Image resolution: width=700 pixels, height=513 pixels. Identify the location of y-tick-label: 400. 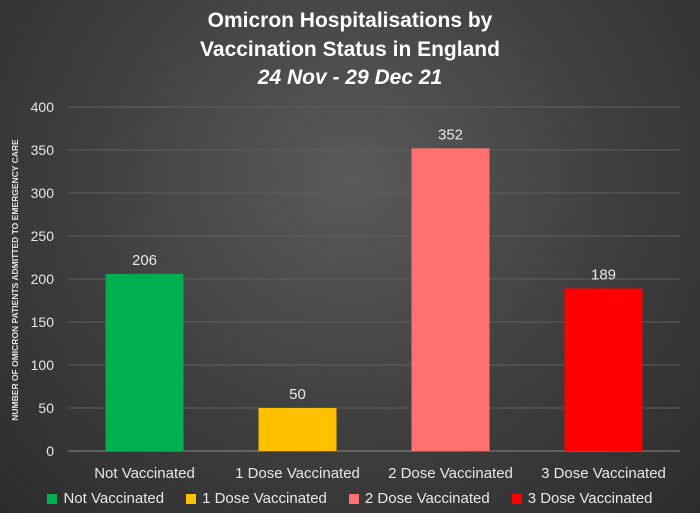
(43, 107).